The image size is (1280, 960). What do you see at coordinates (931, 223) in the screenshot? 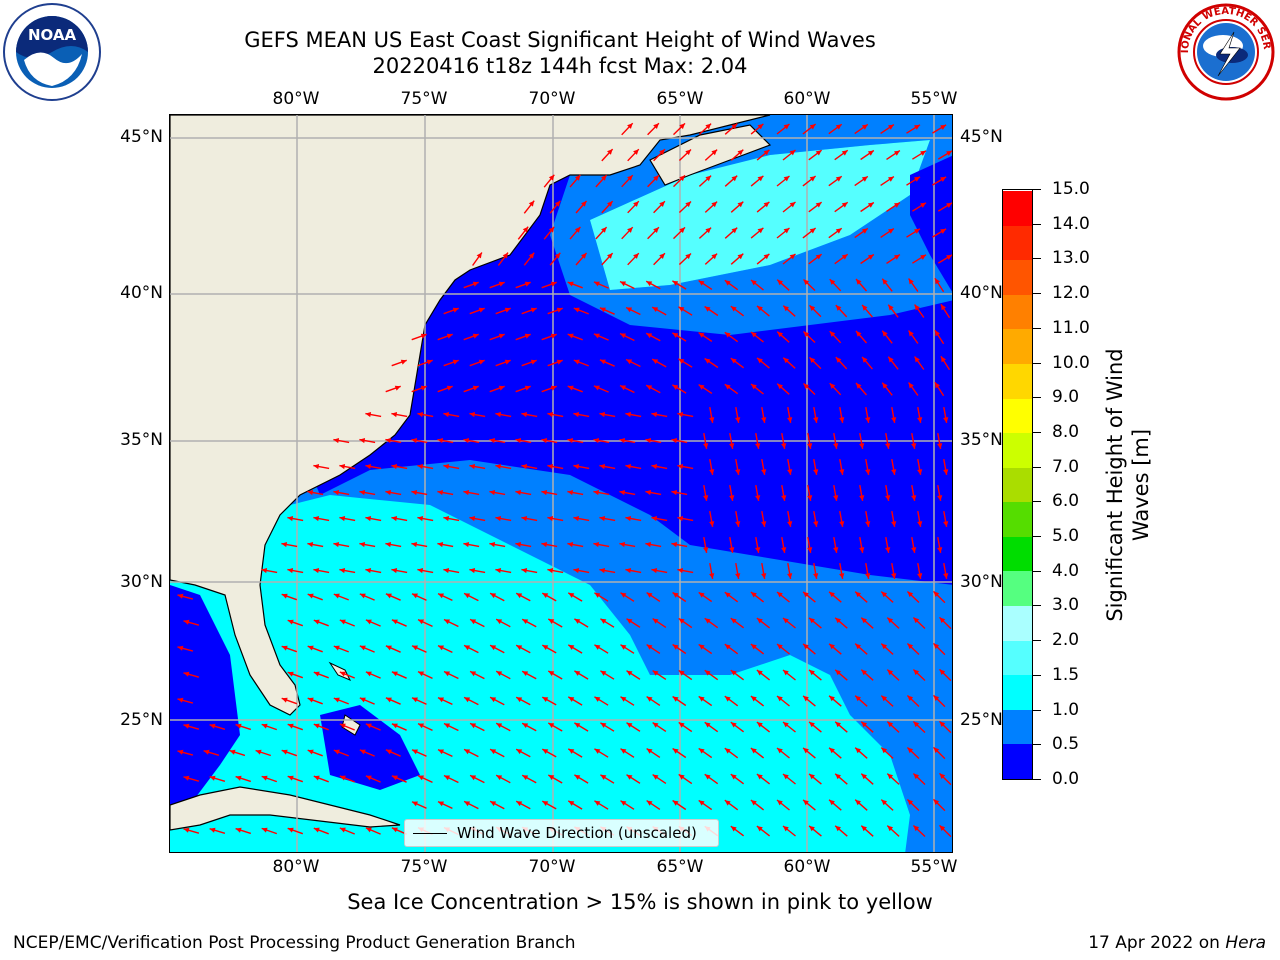
I see `ocean-deepblue-northeast` at bounding box center [931, 223].